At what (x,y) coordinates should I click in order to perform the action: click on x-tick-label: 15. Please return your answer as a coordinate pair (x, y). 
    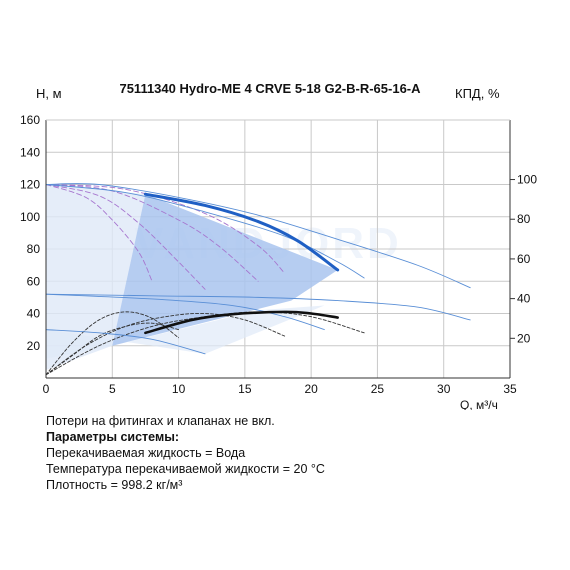
    Looking at the image, I should click on (245, 389).